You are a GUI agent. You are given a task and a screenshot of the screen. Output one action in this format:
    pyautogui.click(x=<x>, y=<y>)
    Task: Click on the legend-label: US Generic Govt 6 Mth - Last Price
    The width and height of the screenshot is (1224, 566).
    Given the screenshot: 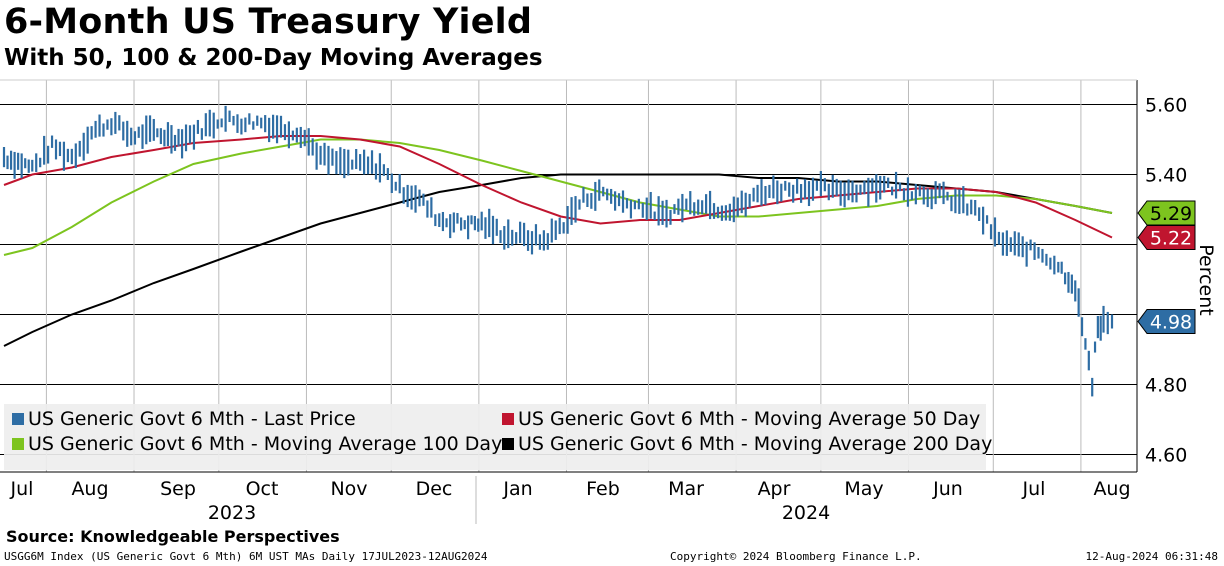 What is the action you would take?
    pyautogui.click(x=192, y=419)
    